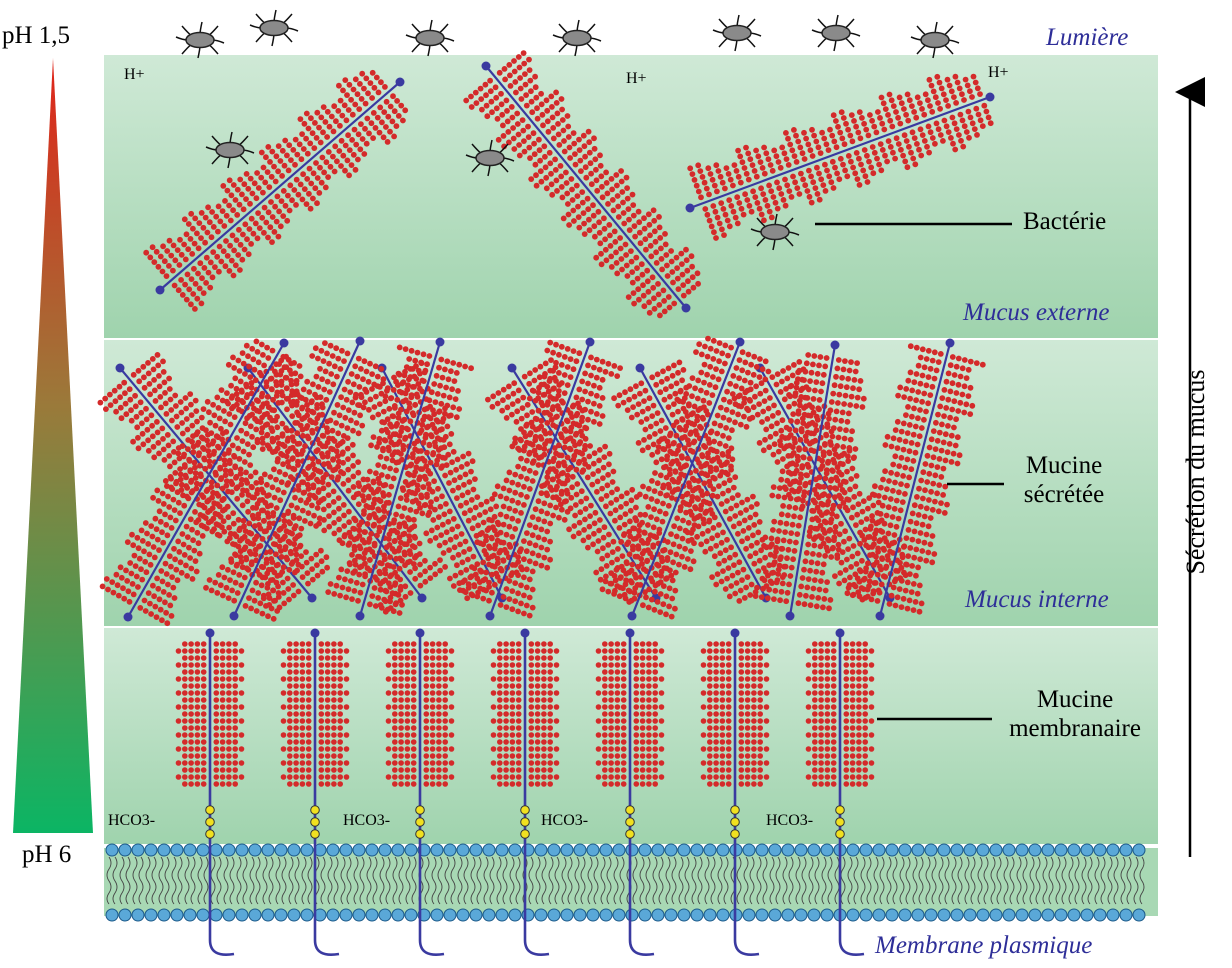  I want to click on secreted-mucin-label: Mucine sécrétée, so click(1064, 481).